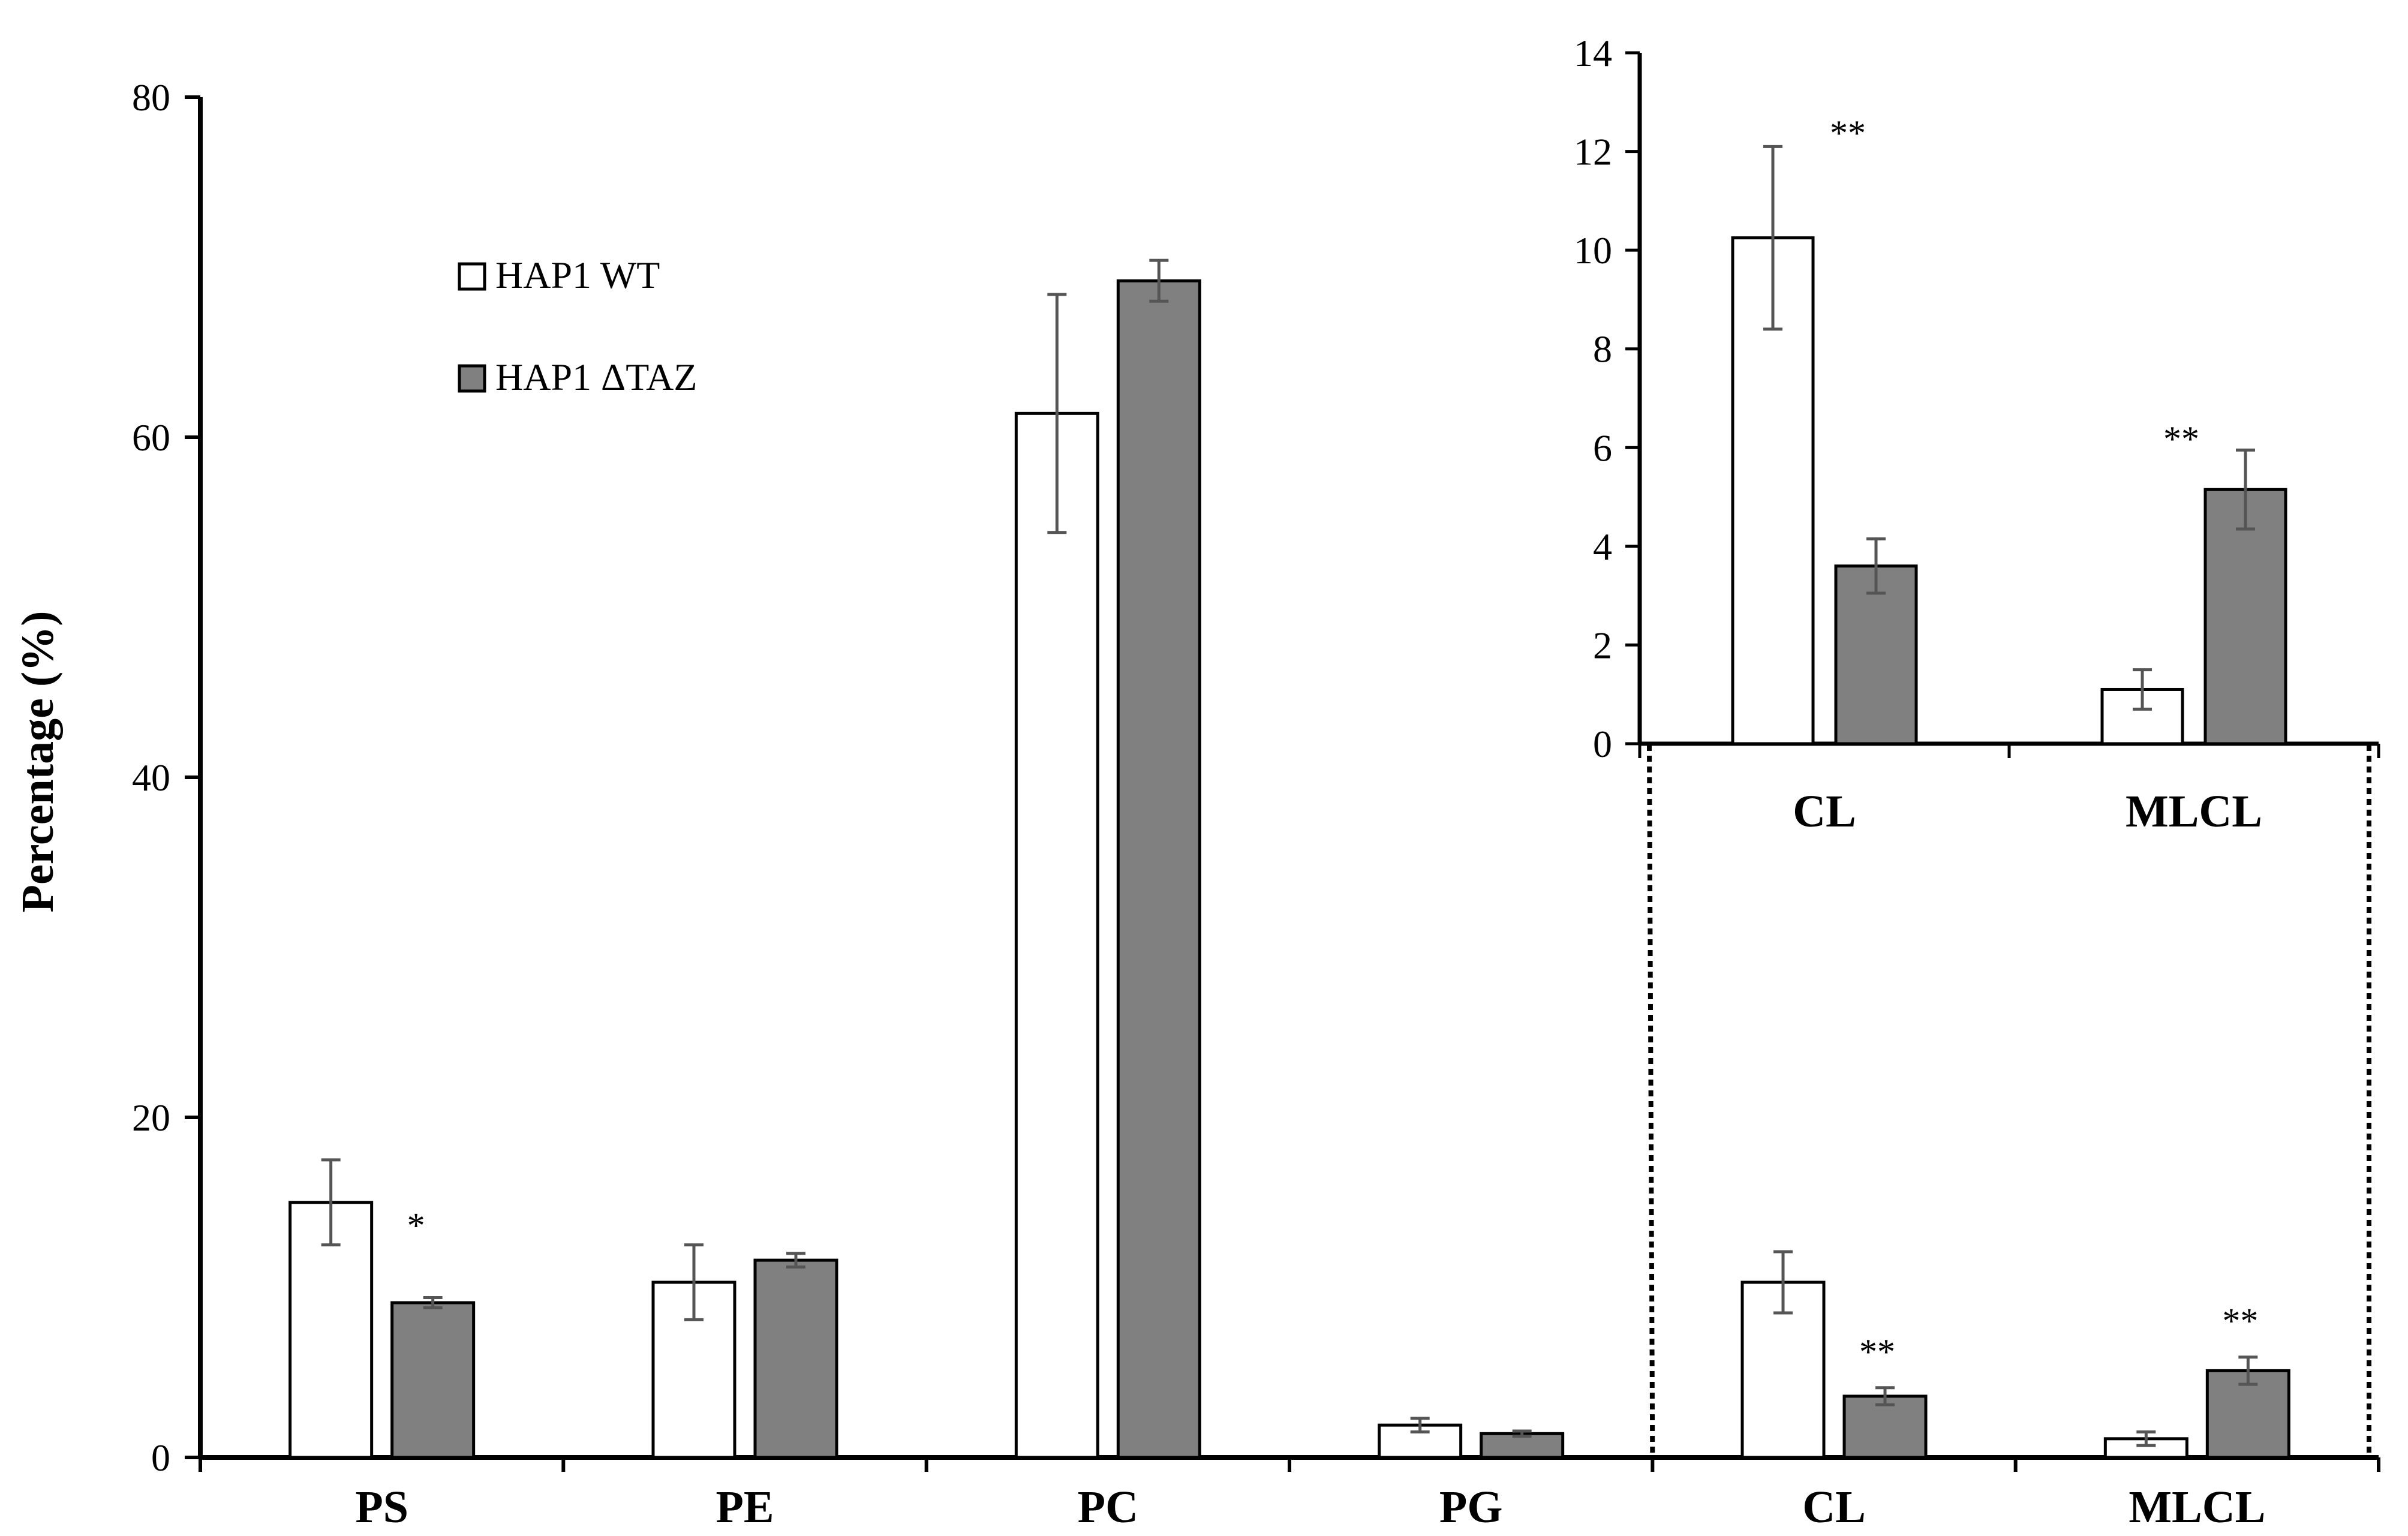 The image size is (2408, 1536). What do you see at coordinates (38, 762) in the screenshot?
I see `y-axis-title: Percentage (%)` at bounding box center [38, 762].